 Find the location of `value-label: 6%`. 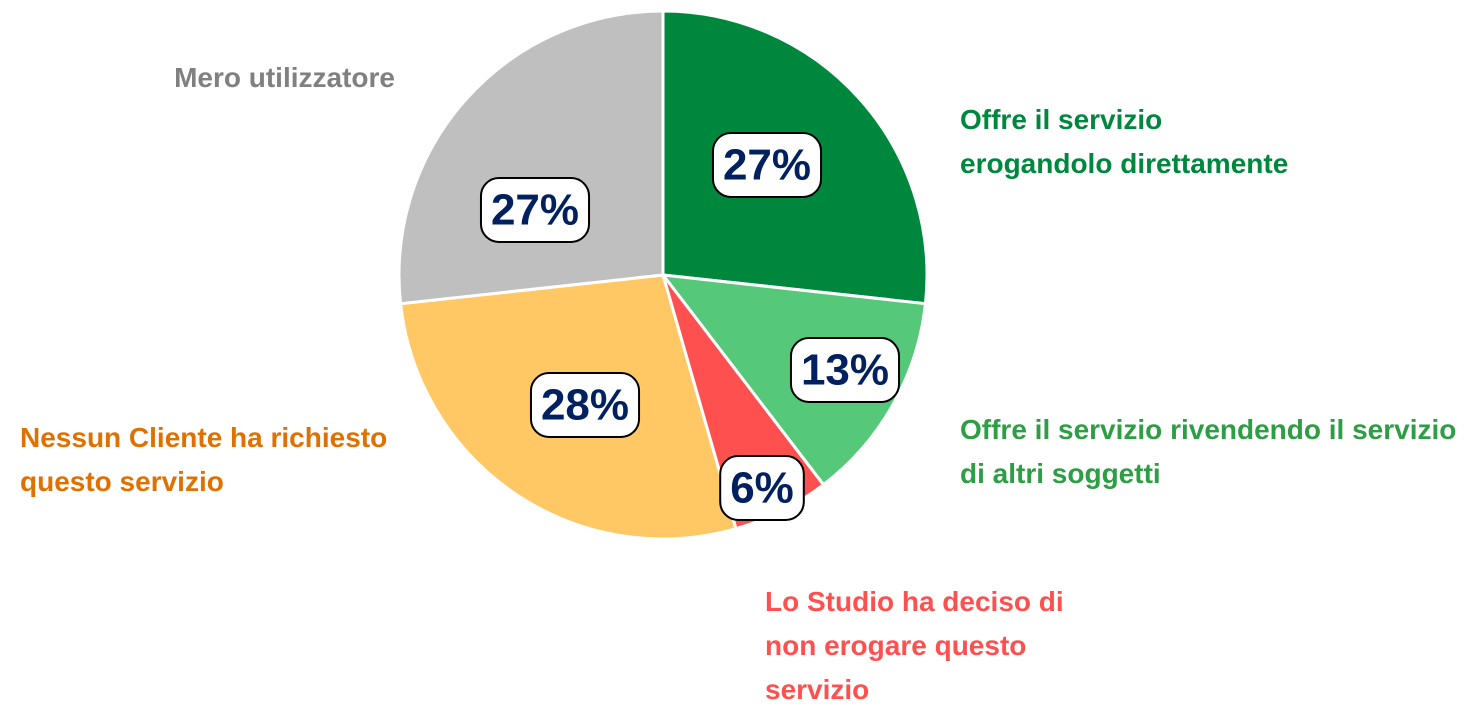

value-label: 6% is located at coordinates (762, 488).